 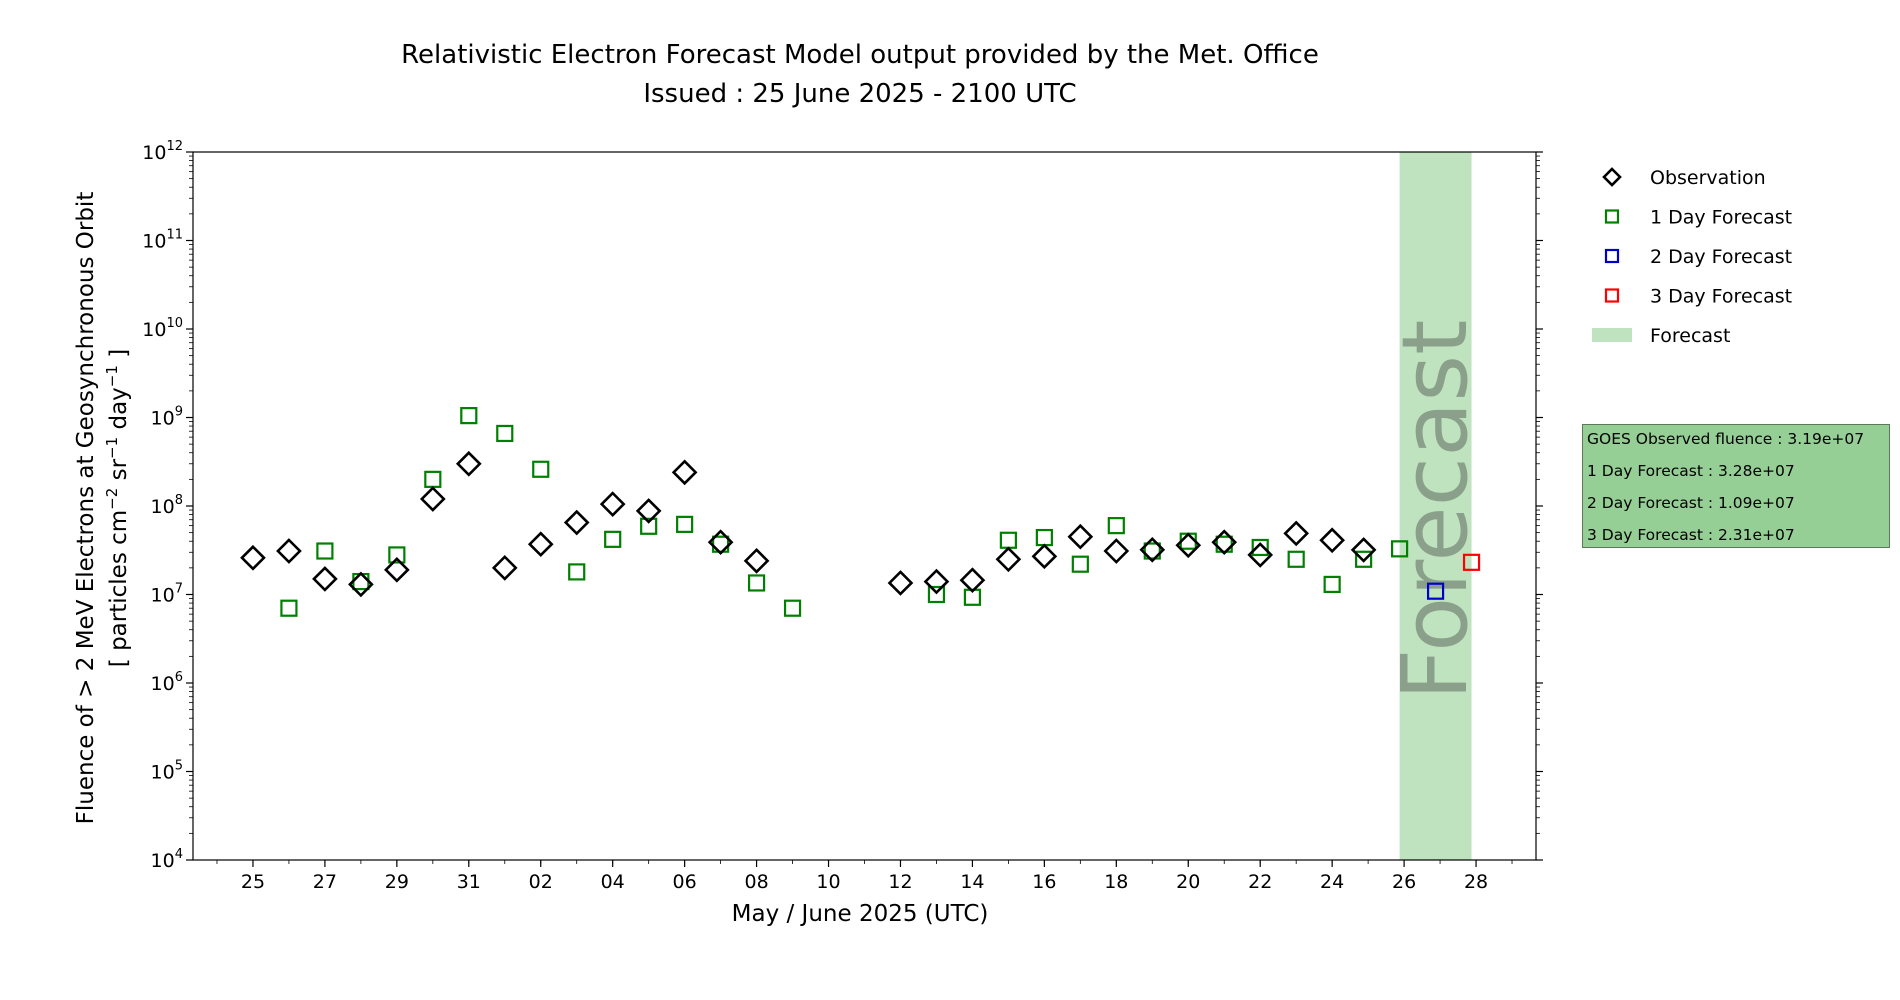 What do you see at coordinates (1044, 882) in the screenshot?
I see `x-tick-label: 16` at bounding box center [1044, 882].